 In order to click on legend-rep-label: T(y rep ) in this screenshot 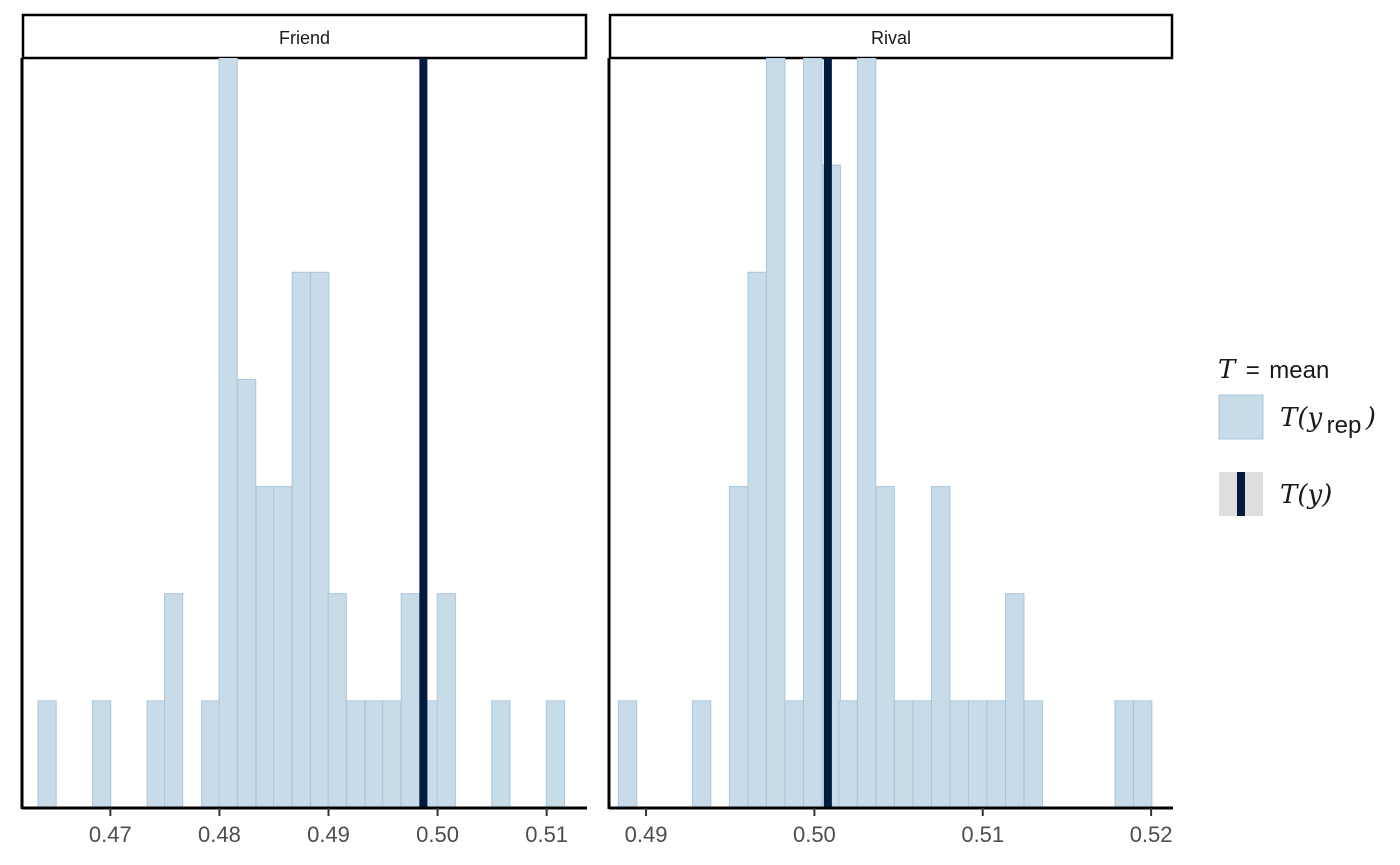, I will do `click(1328, 421)`.